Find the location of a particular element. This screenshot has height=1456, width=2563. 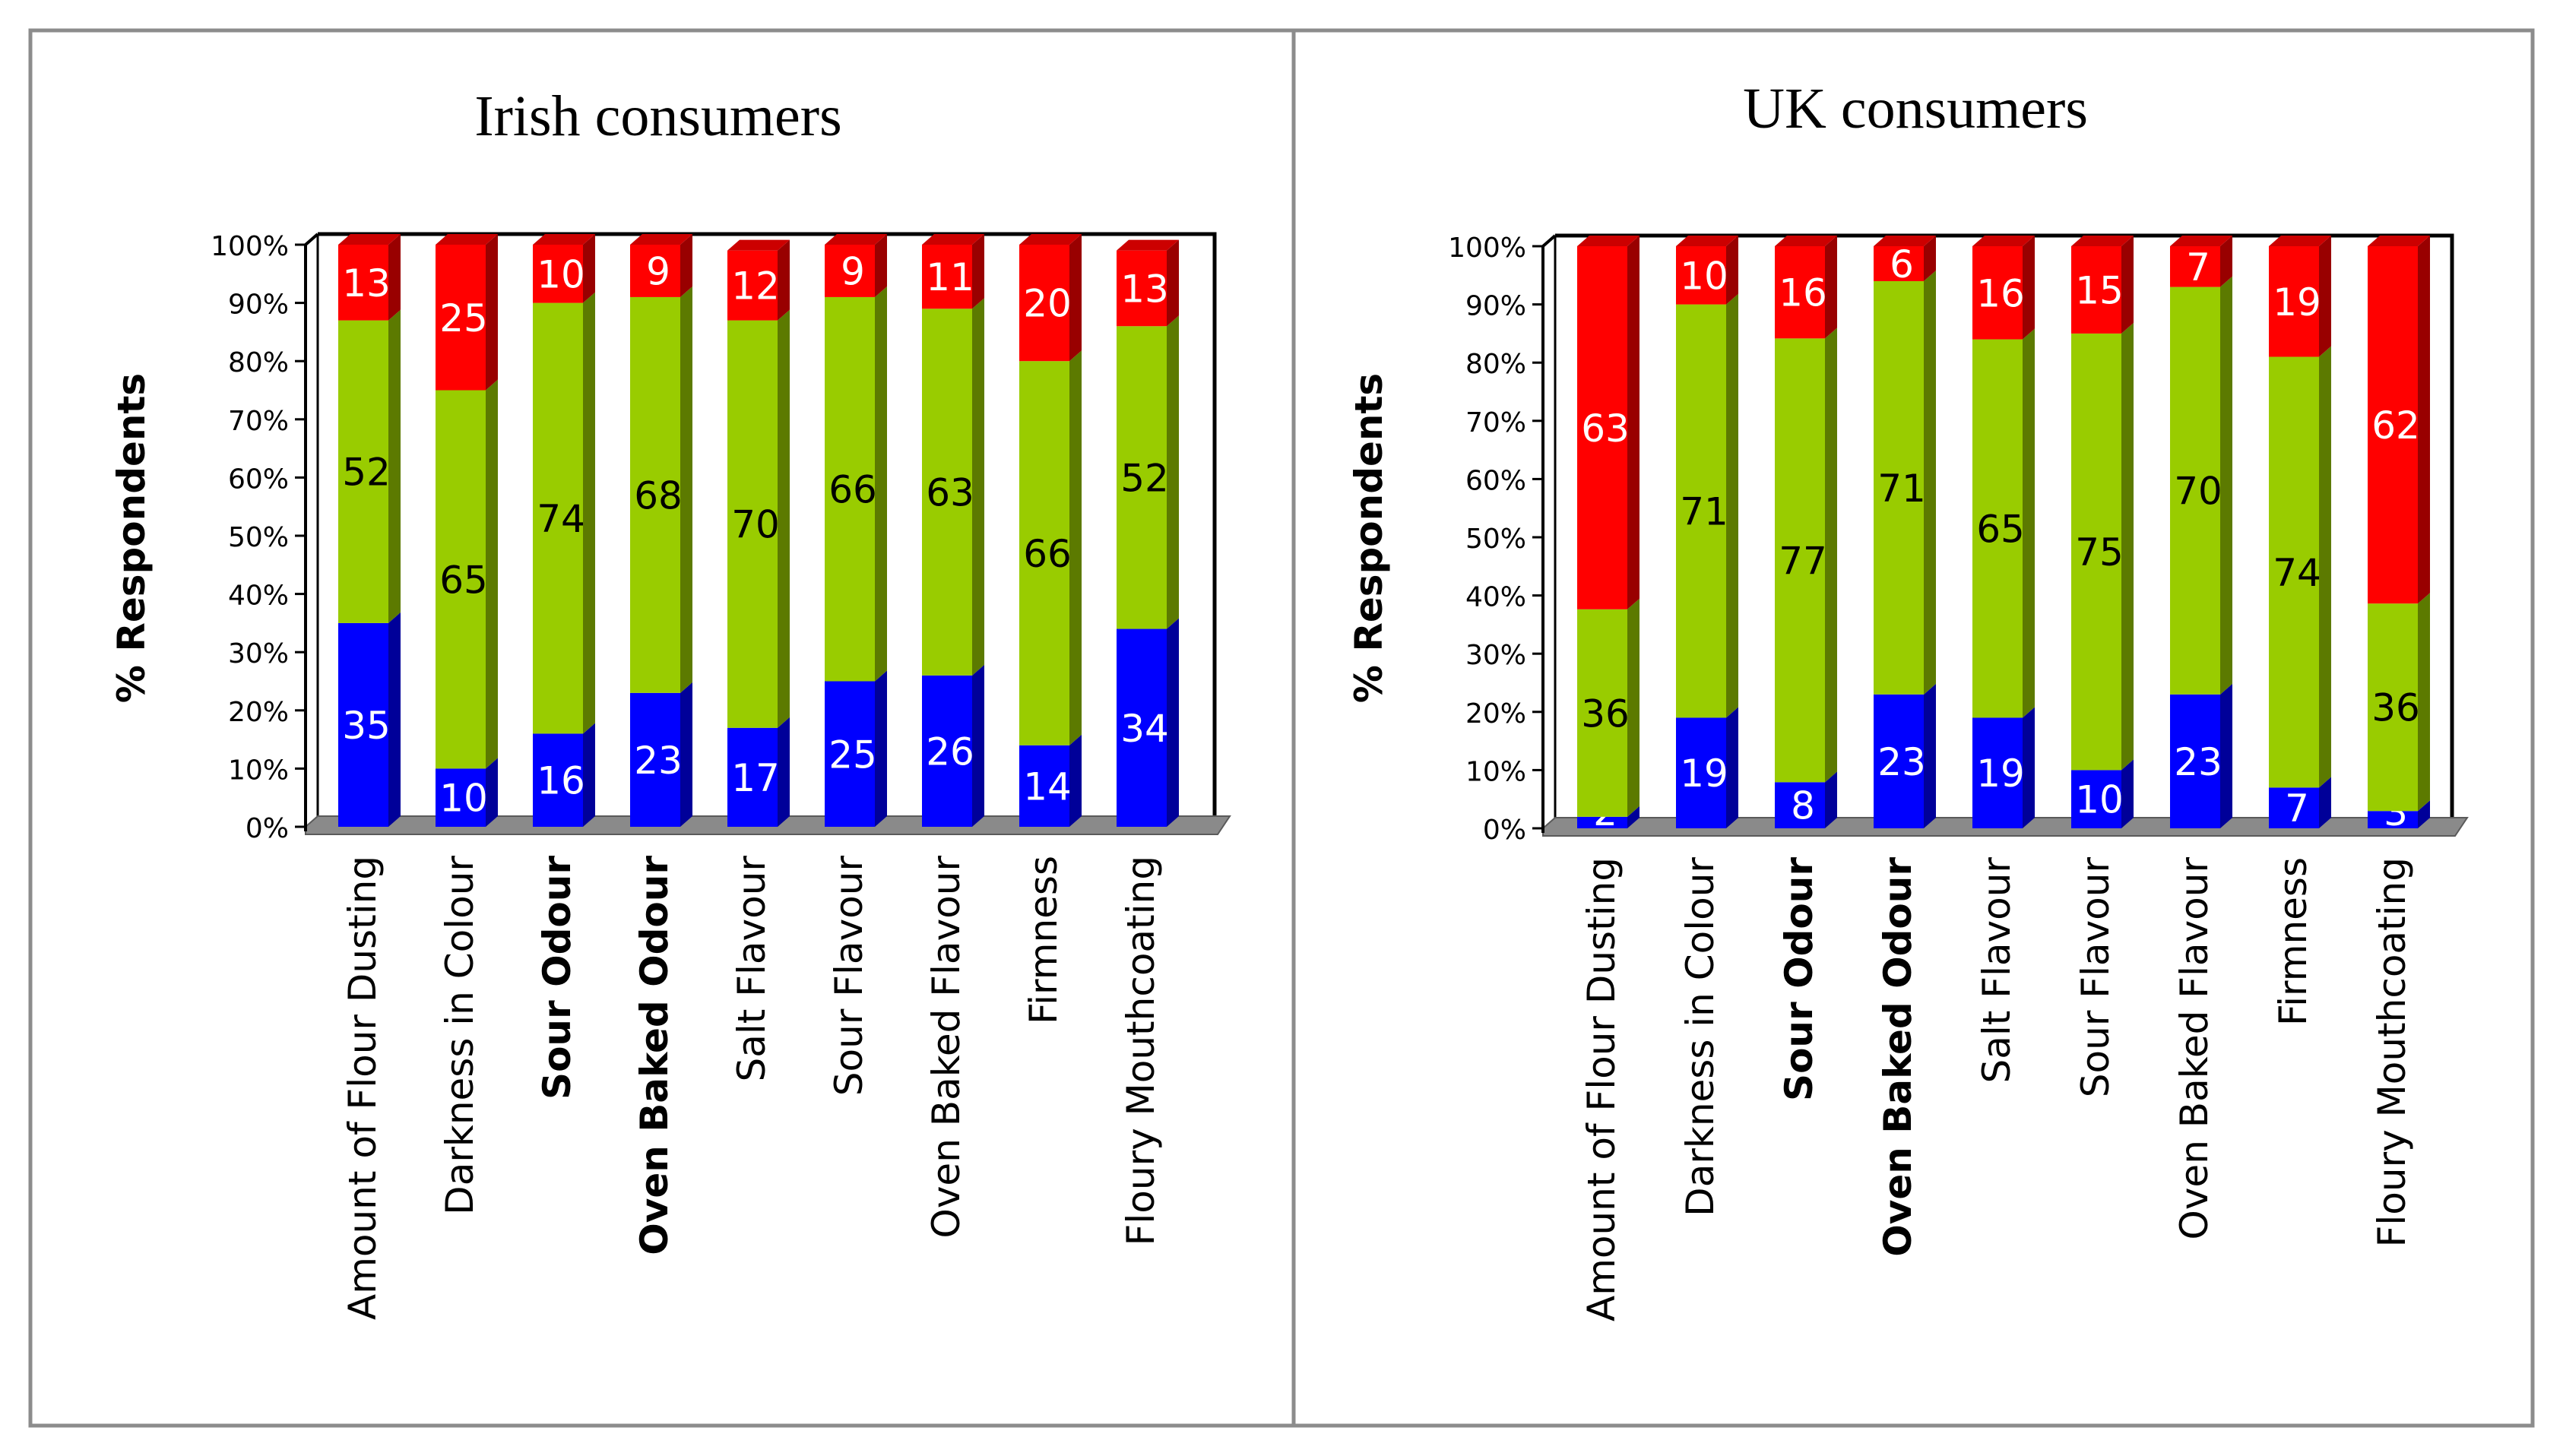

data-label-red: 6 is located at coordinates (1902, 264).